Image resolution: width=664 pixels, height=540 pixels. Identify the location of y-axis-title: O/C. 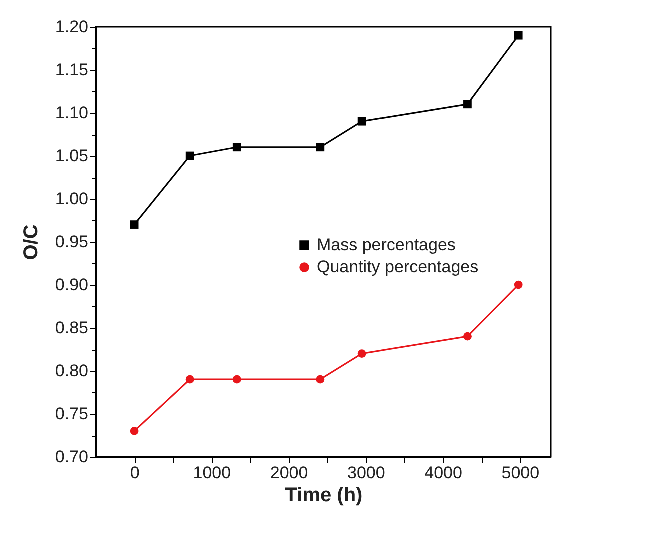
(31, 242).